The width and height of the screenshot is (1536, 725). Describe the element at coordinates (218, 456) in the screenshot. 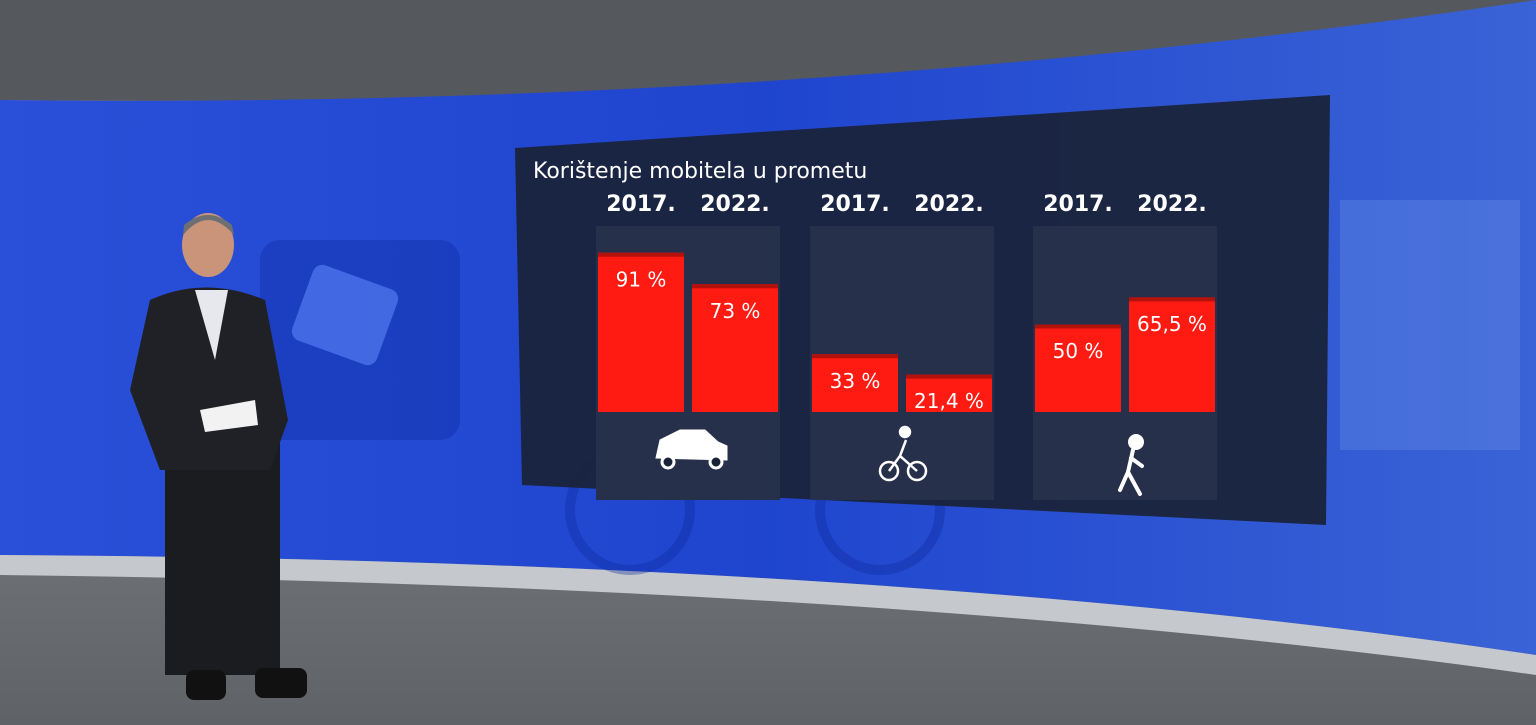

I see `presenter` at that location.